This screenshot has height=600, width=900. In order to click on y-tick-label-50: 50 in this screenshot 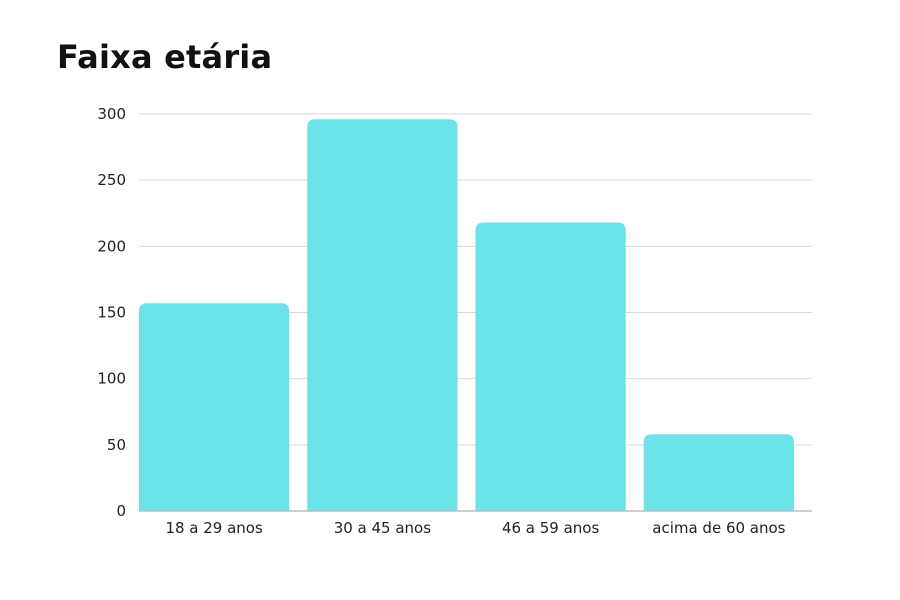, I will do `click(116, 445)`.